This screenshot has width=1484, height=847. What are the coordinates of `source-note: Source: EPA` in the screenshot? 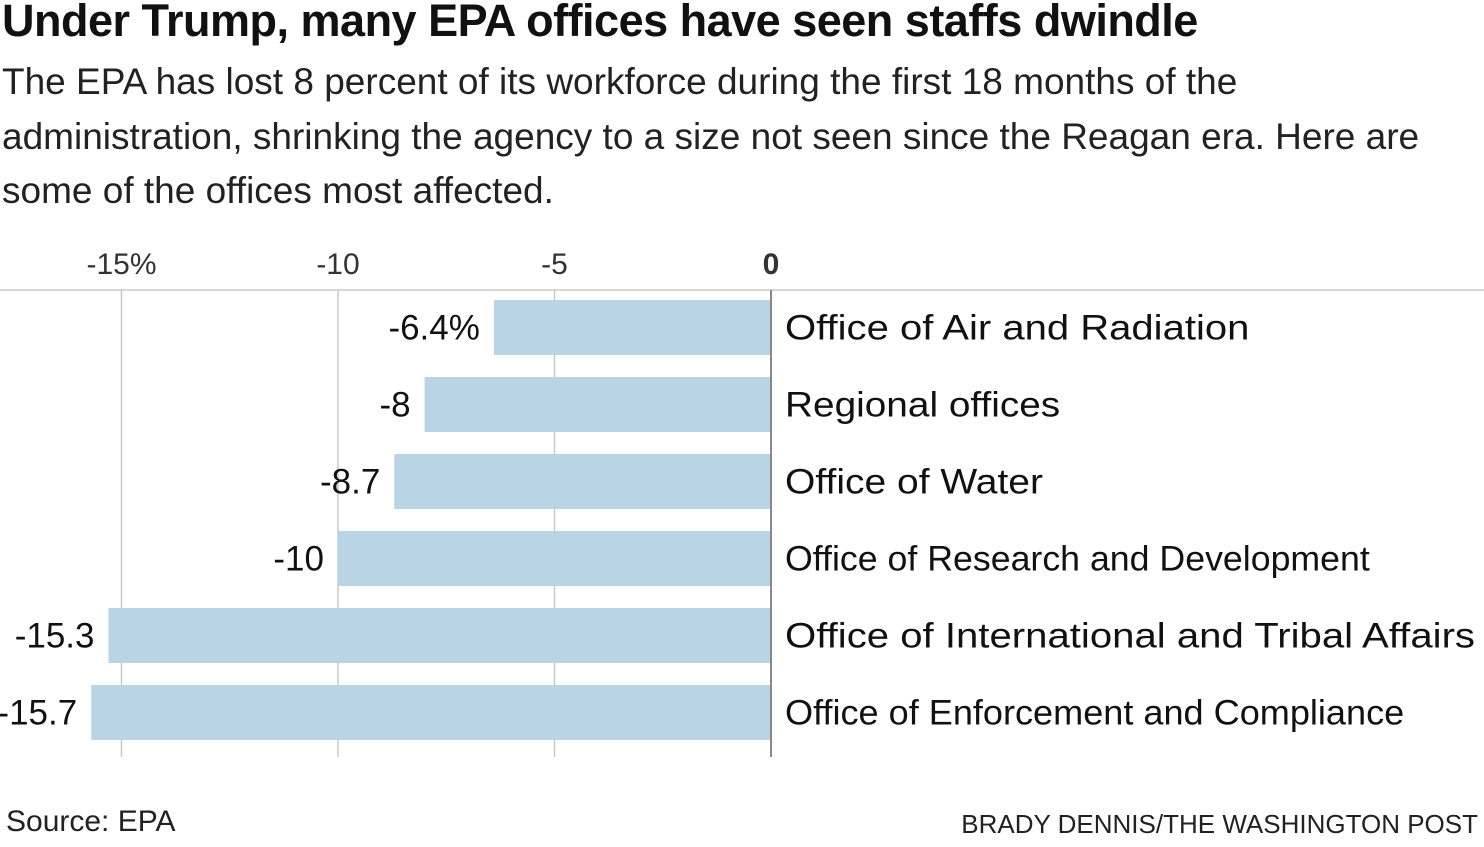 It's located at (91, 821).